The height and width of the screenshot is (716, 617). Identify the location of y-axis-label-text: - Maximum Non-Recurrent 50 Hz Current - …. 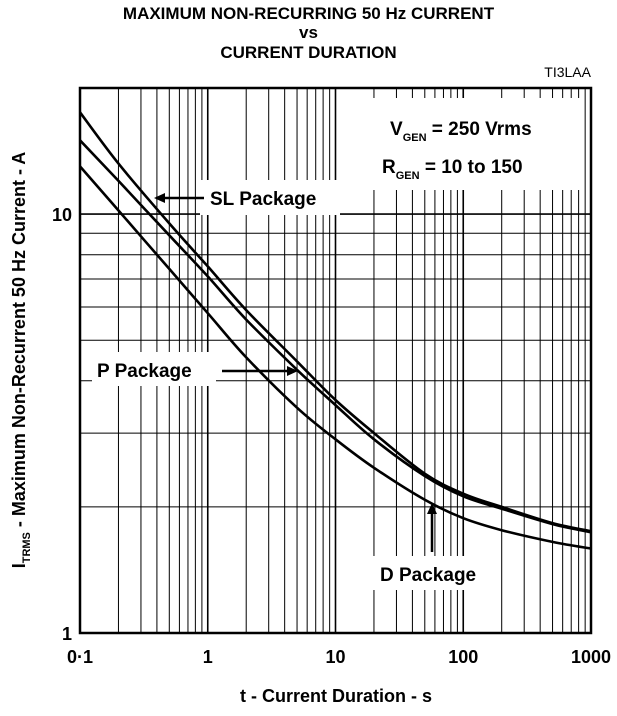
(19, 342).